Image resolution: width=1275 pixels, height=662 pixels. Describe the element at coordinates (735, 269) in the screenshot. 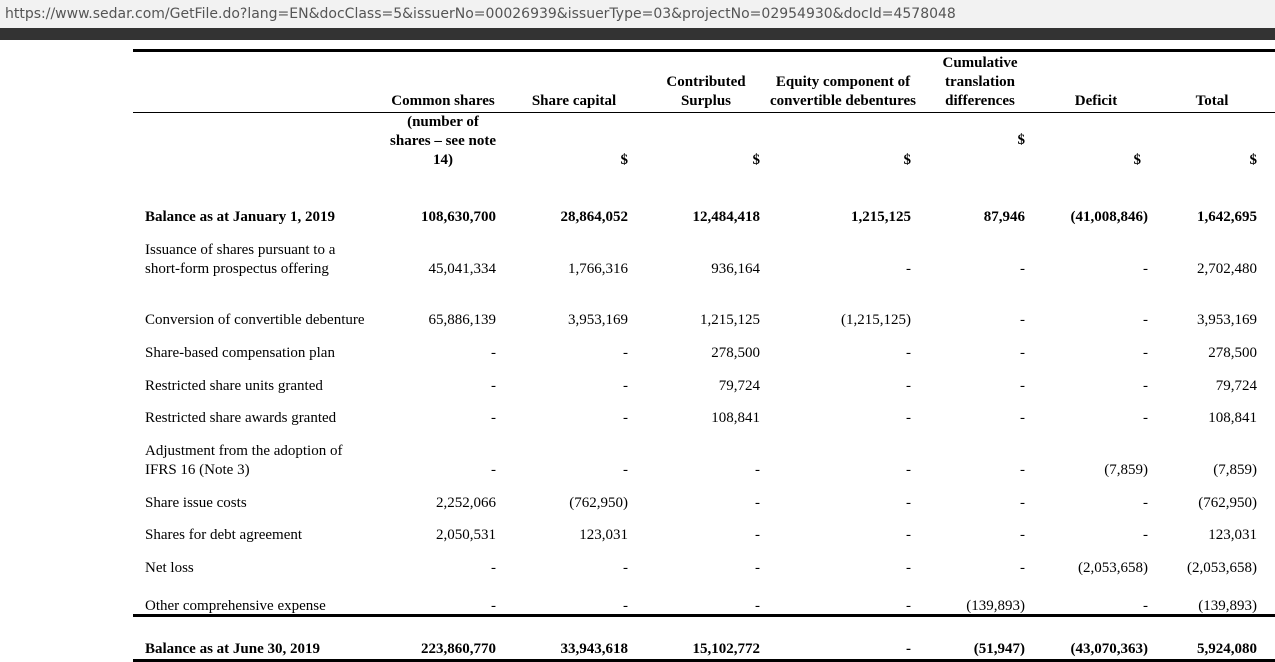

I see `cell: 936,164` at that location.